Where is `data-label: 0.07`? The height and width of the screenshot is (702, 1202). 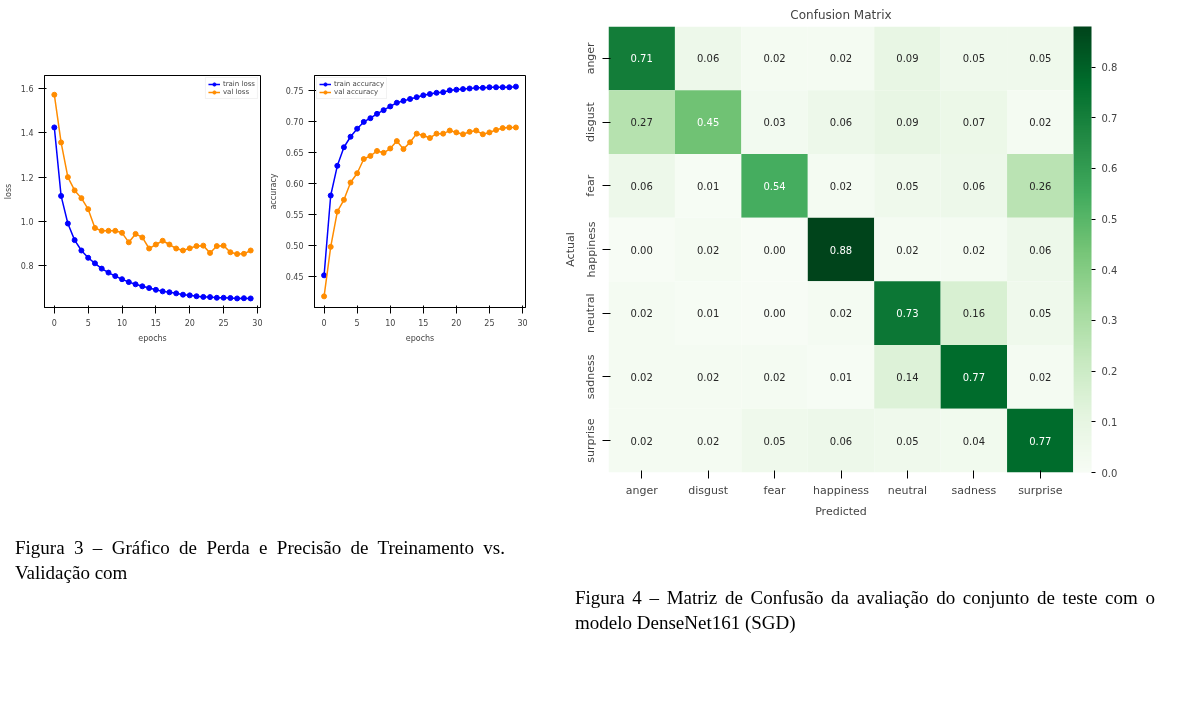 data-label: 0.07 is located at coordinates (973, 123).